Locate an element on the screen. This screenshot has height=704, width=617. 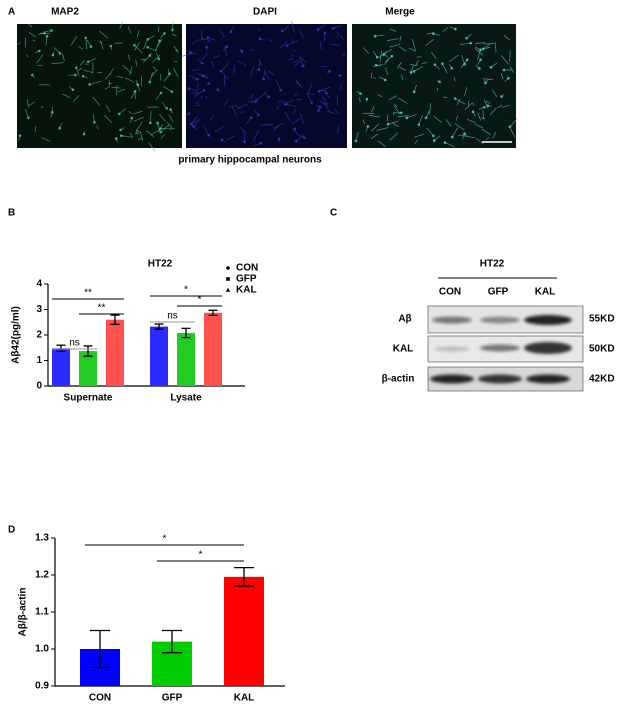
y-tick-label: 0 is located at coordinates (39, 386).